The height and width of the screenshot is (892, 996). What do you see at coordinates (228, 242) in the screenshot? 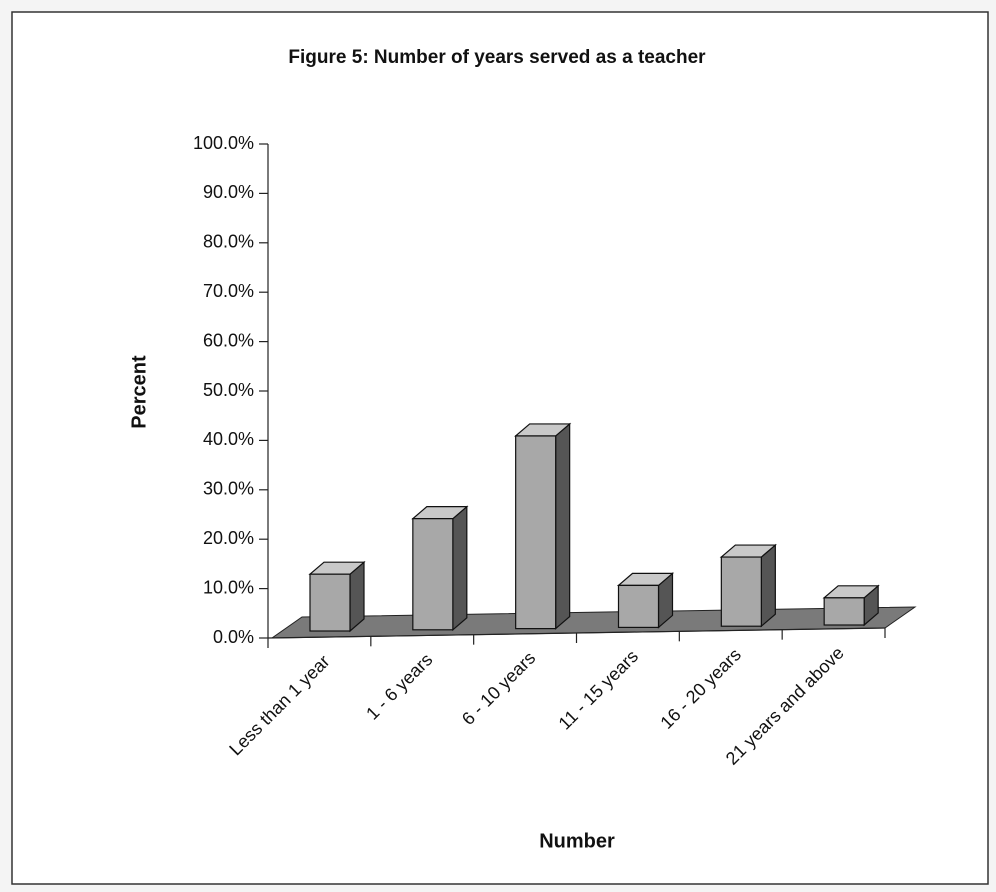
I see `y-tick-label: 80.0%` at bounding box center [228, 242].